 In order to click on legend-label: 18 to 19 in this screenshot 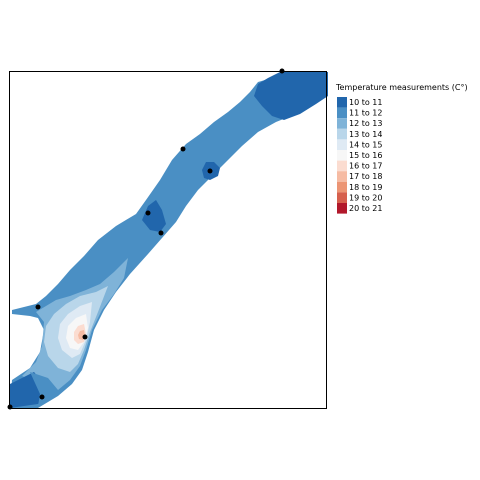, I will do `click(365, 187)`.